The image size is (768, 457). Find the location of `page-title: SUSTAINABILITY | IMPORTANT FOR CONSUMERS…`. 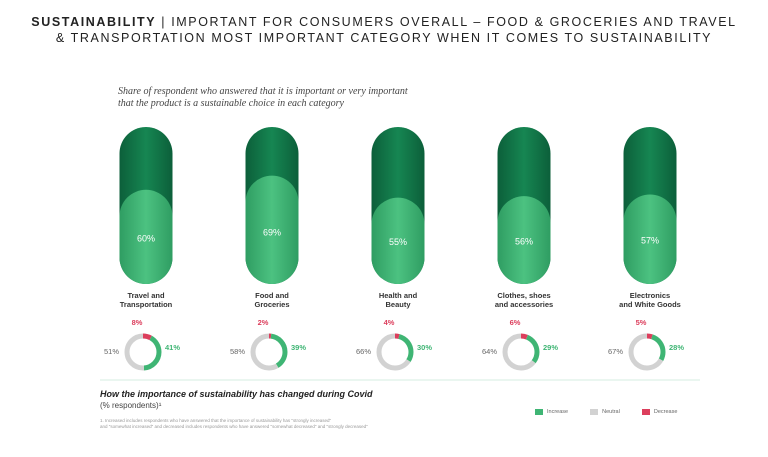

page-title: SUSTAINABILITY | IMPORTANT FOR CONSUMERS… is located at coordinates (384, 30).